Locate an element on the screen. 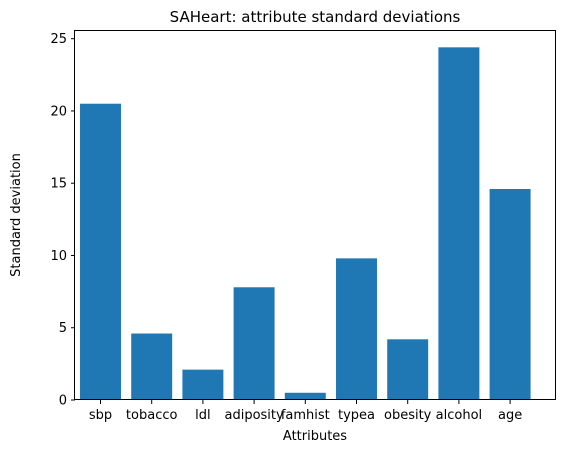 The width and height of the screenshot is (563, 453). bar-obesity is located at coordinates (408, 369).